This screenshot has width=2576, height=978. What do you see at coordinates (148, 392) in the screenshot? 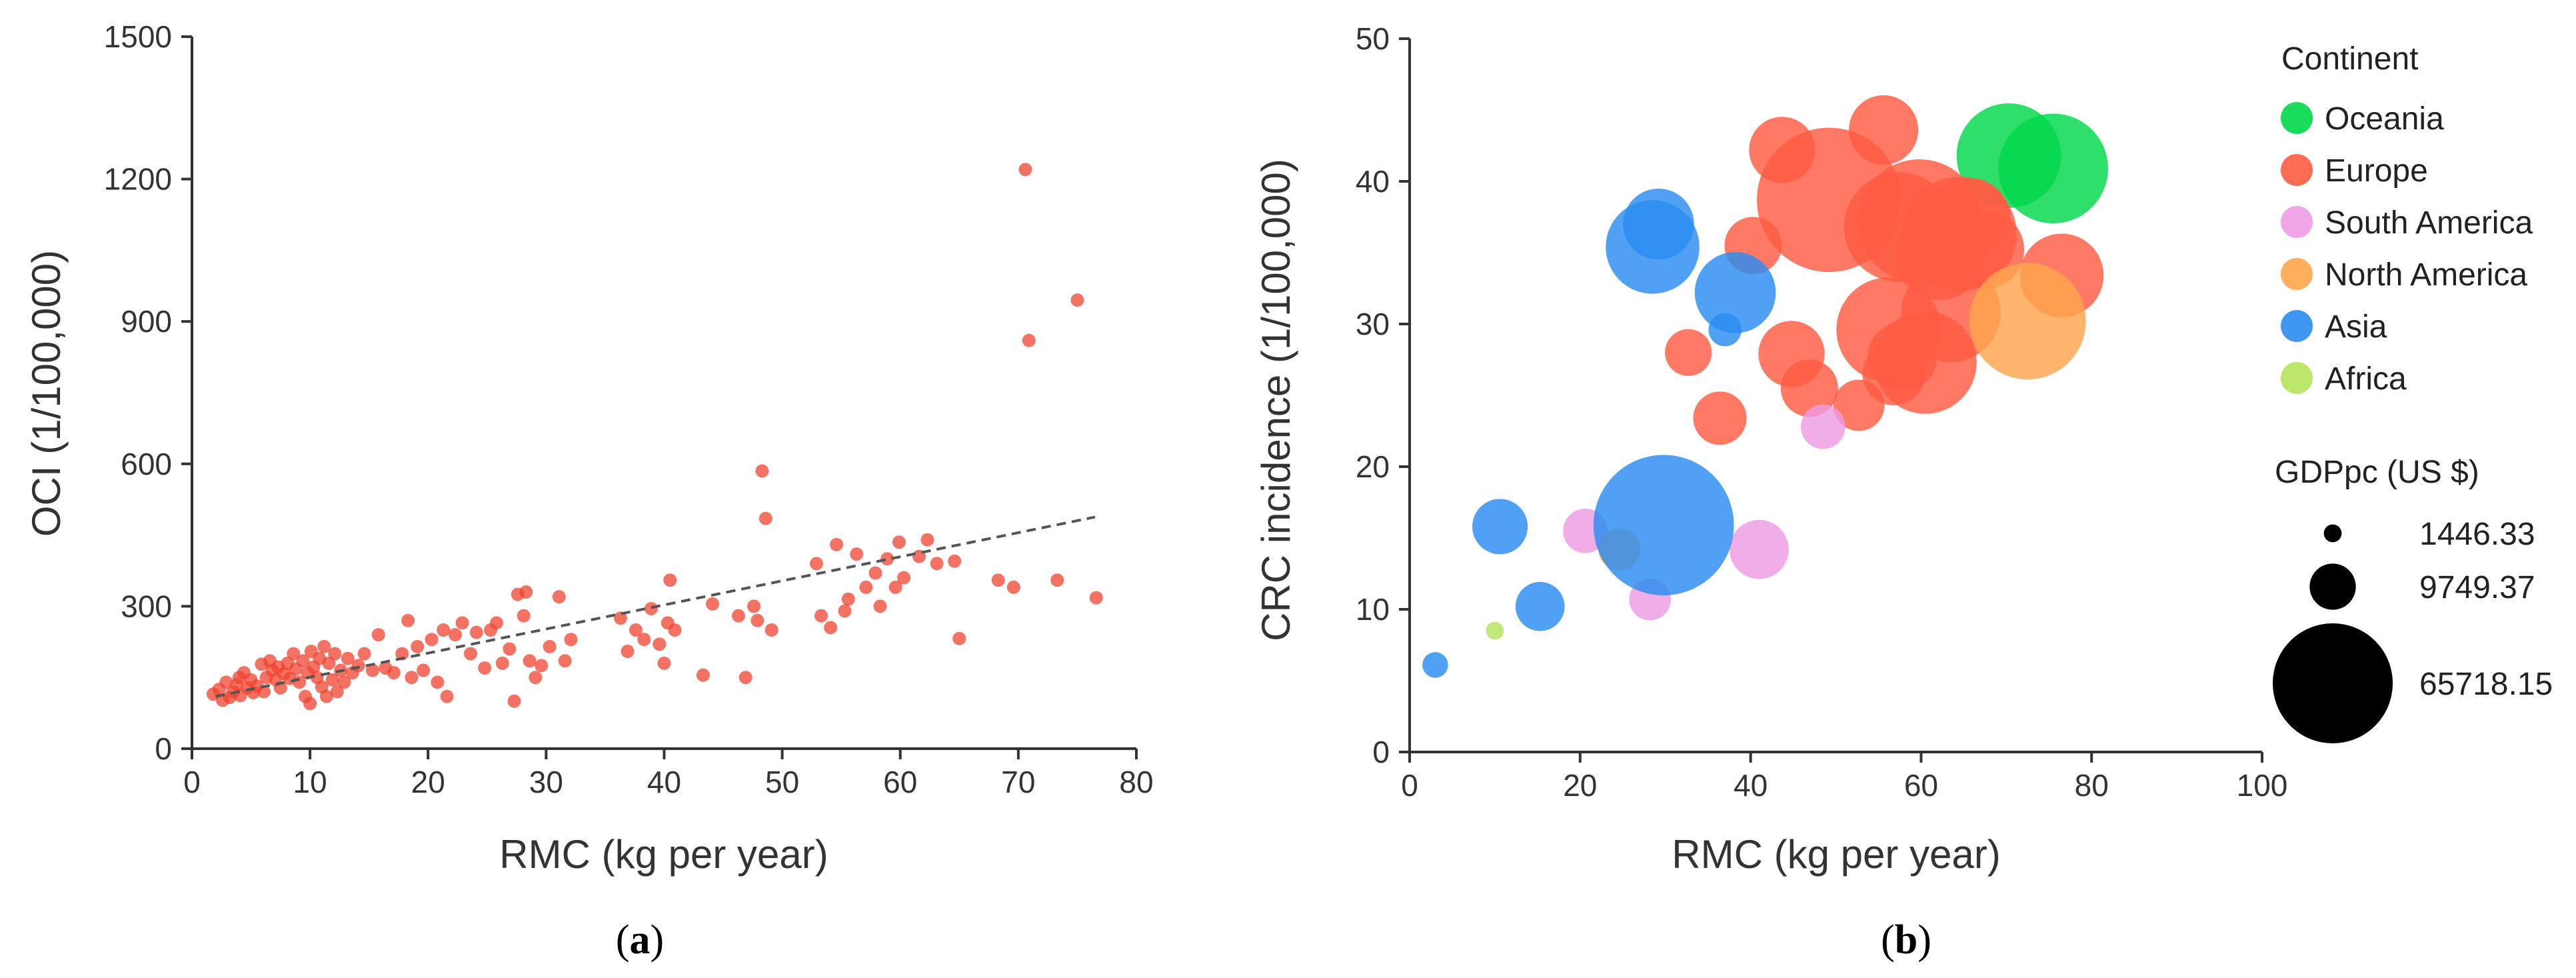
I see `panel-a-y-ticks: 0 300 600 900 1200 1500` at bounding box center [148, 392].